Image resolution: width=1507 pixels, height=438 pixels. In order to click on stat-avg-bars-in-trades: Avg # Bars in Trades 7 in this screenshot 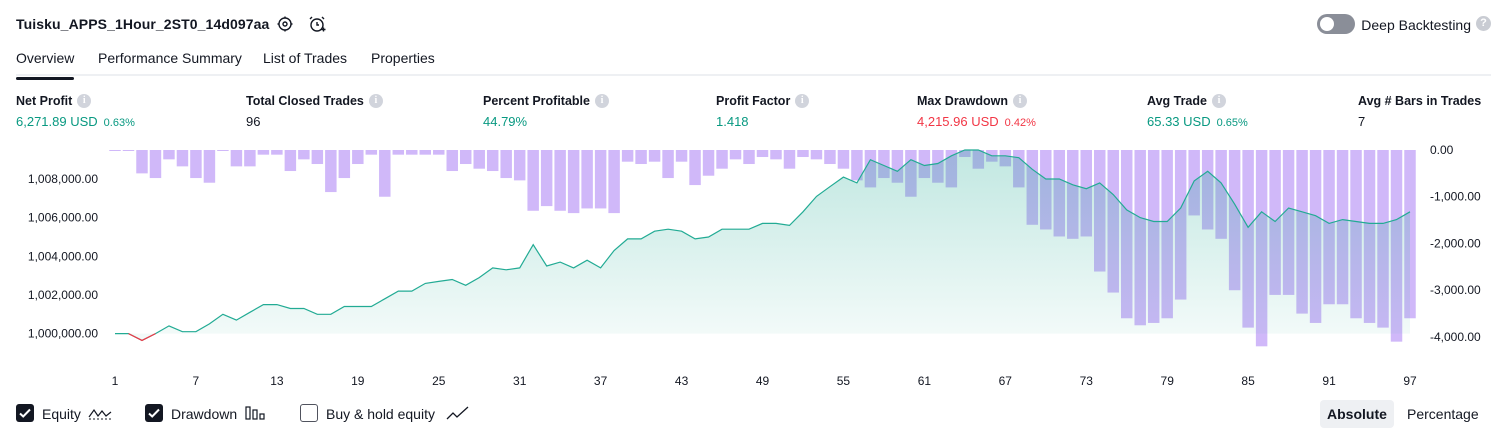, I will do `click(1419, 111)`.